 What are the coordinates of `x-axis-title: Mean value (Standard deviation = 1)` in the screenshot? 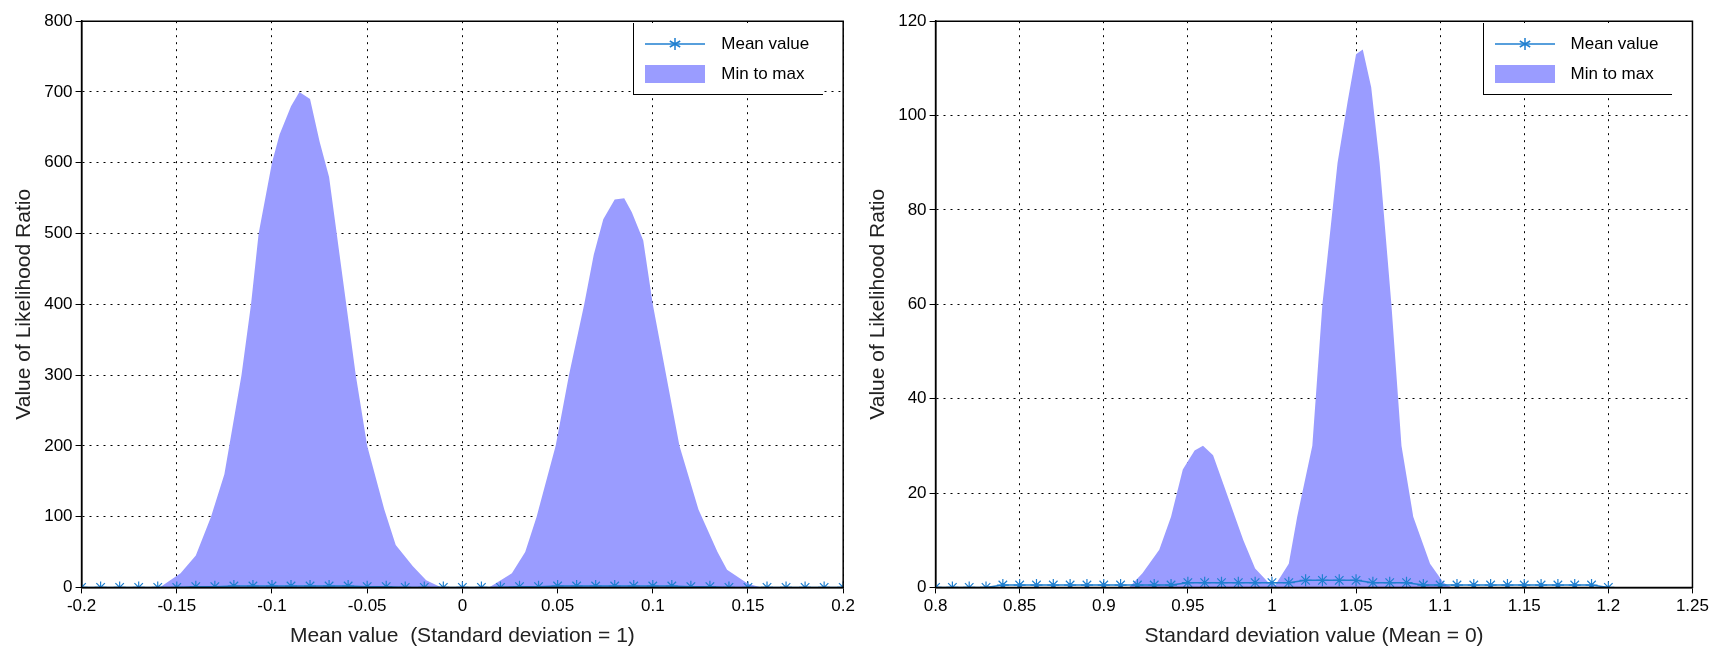 It's located at (462, 635).